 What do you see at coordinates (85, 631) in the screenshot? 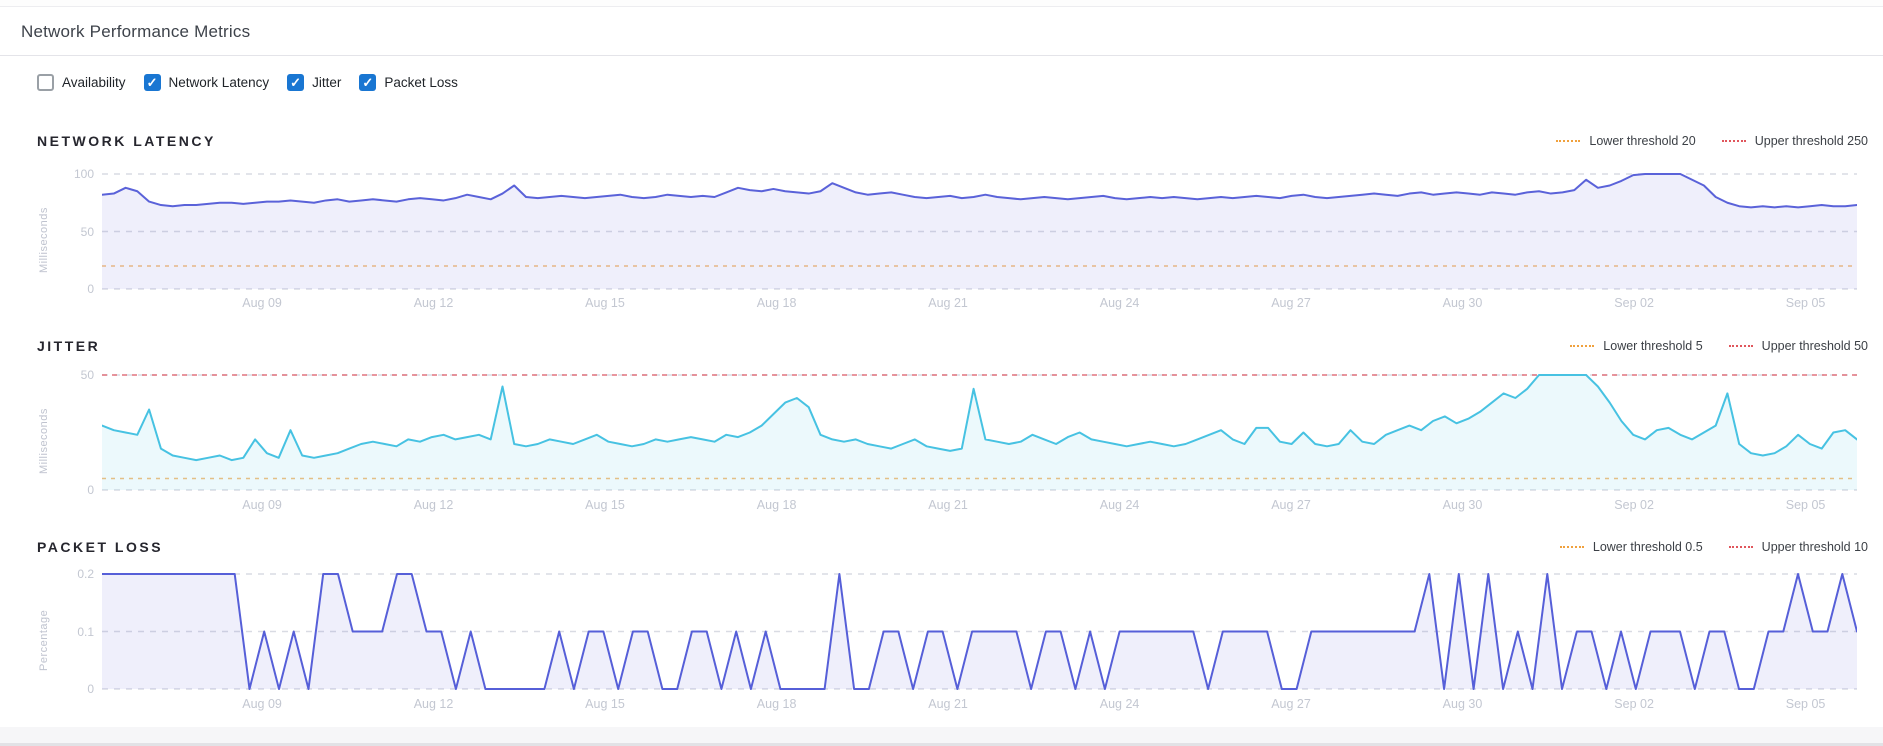
I see `y-tick-label: 0.1` at bounding box center [85, 631].